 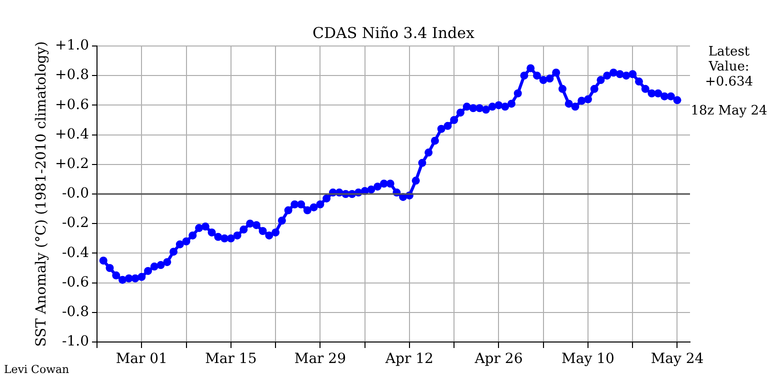 I want to click on x-tick-label: Apr 26, so click(x=498, y=359).